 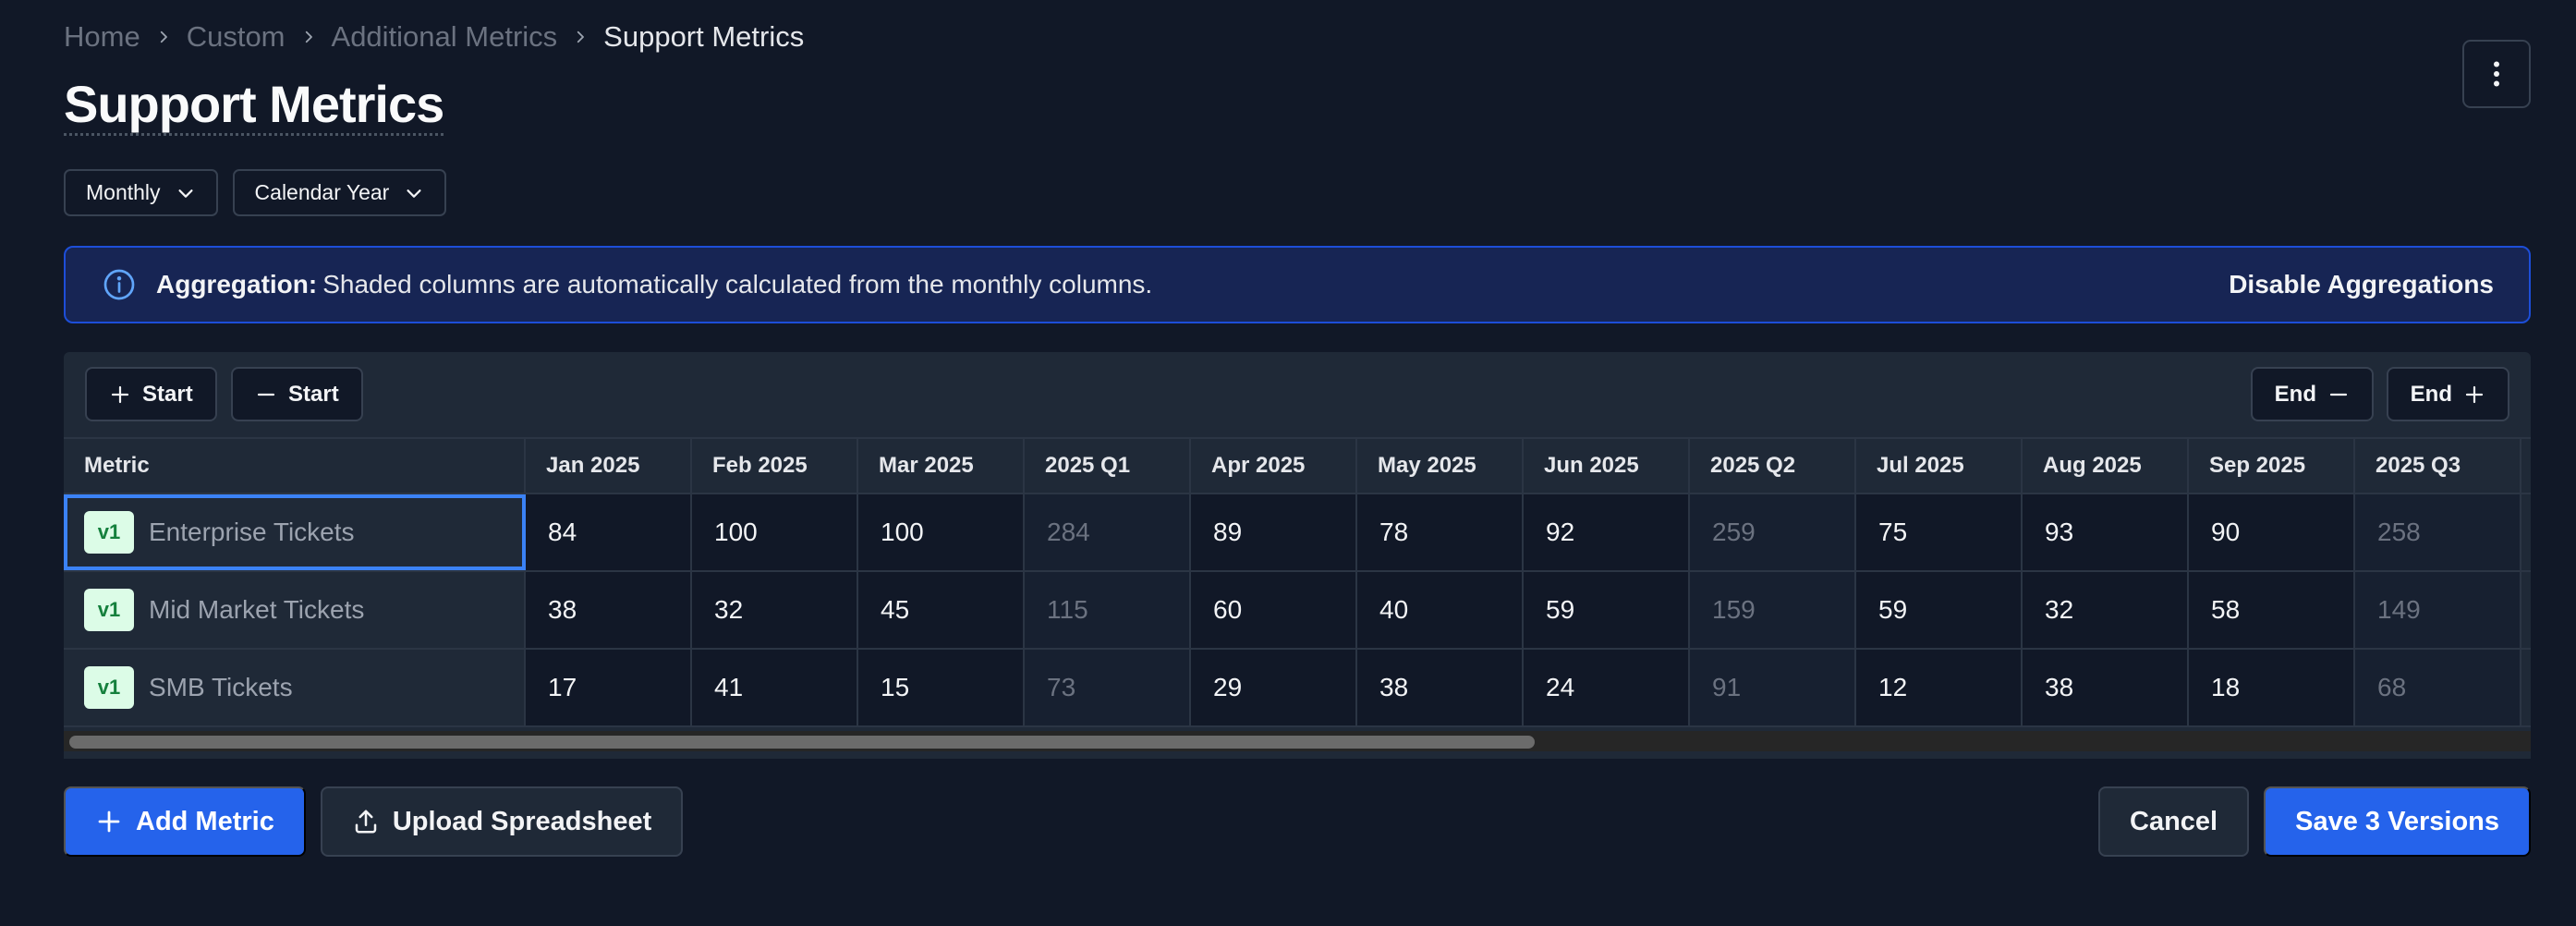 What do you see at coordinates (444, 36) in the screenshot?
I see `breadcrumb-additional-metrics: Additional Metrics` at bounding box center [444, 36].